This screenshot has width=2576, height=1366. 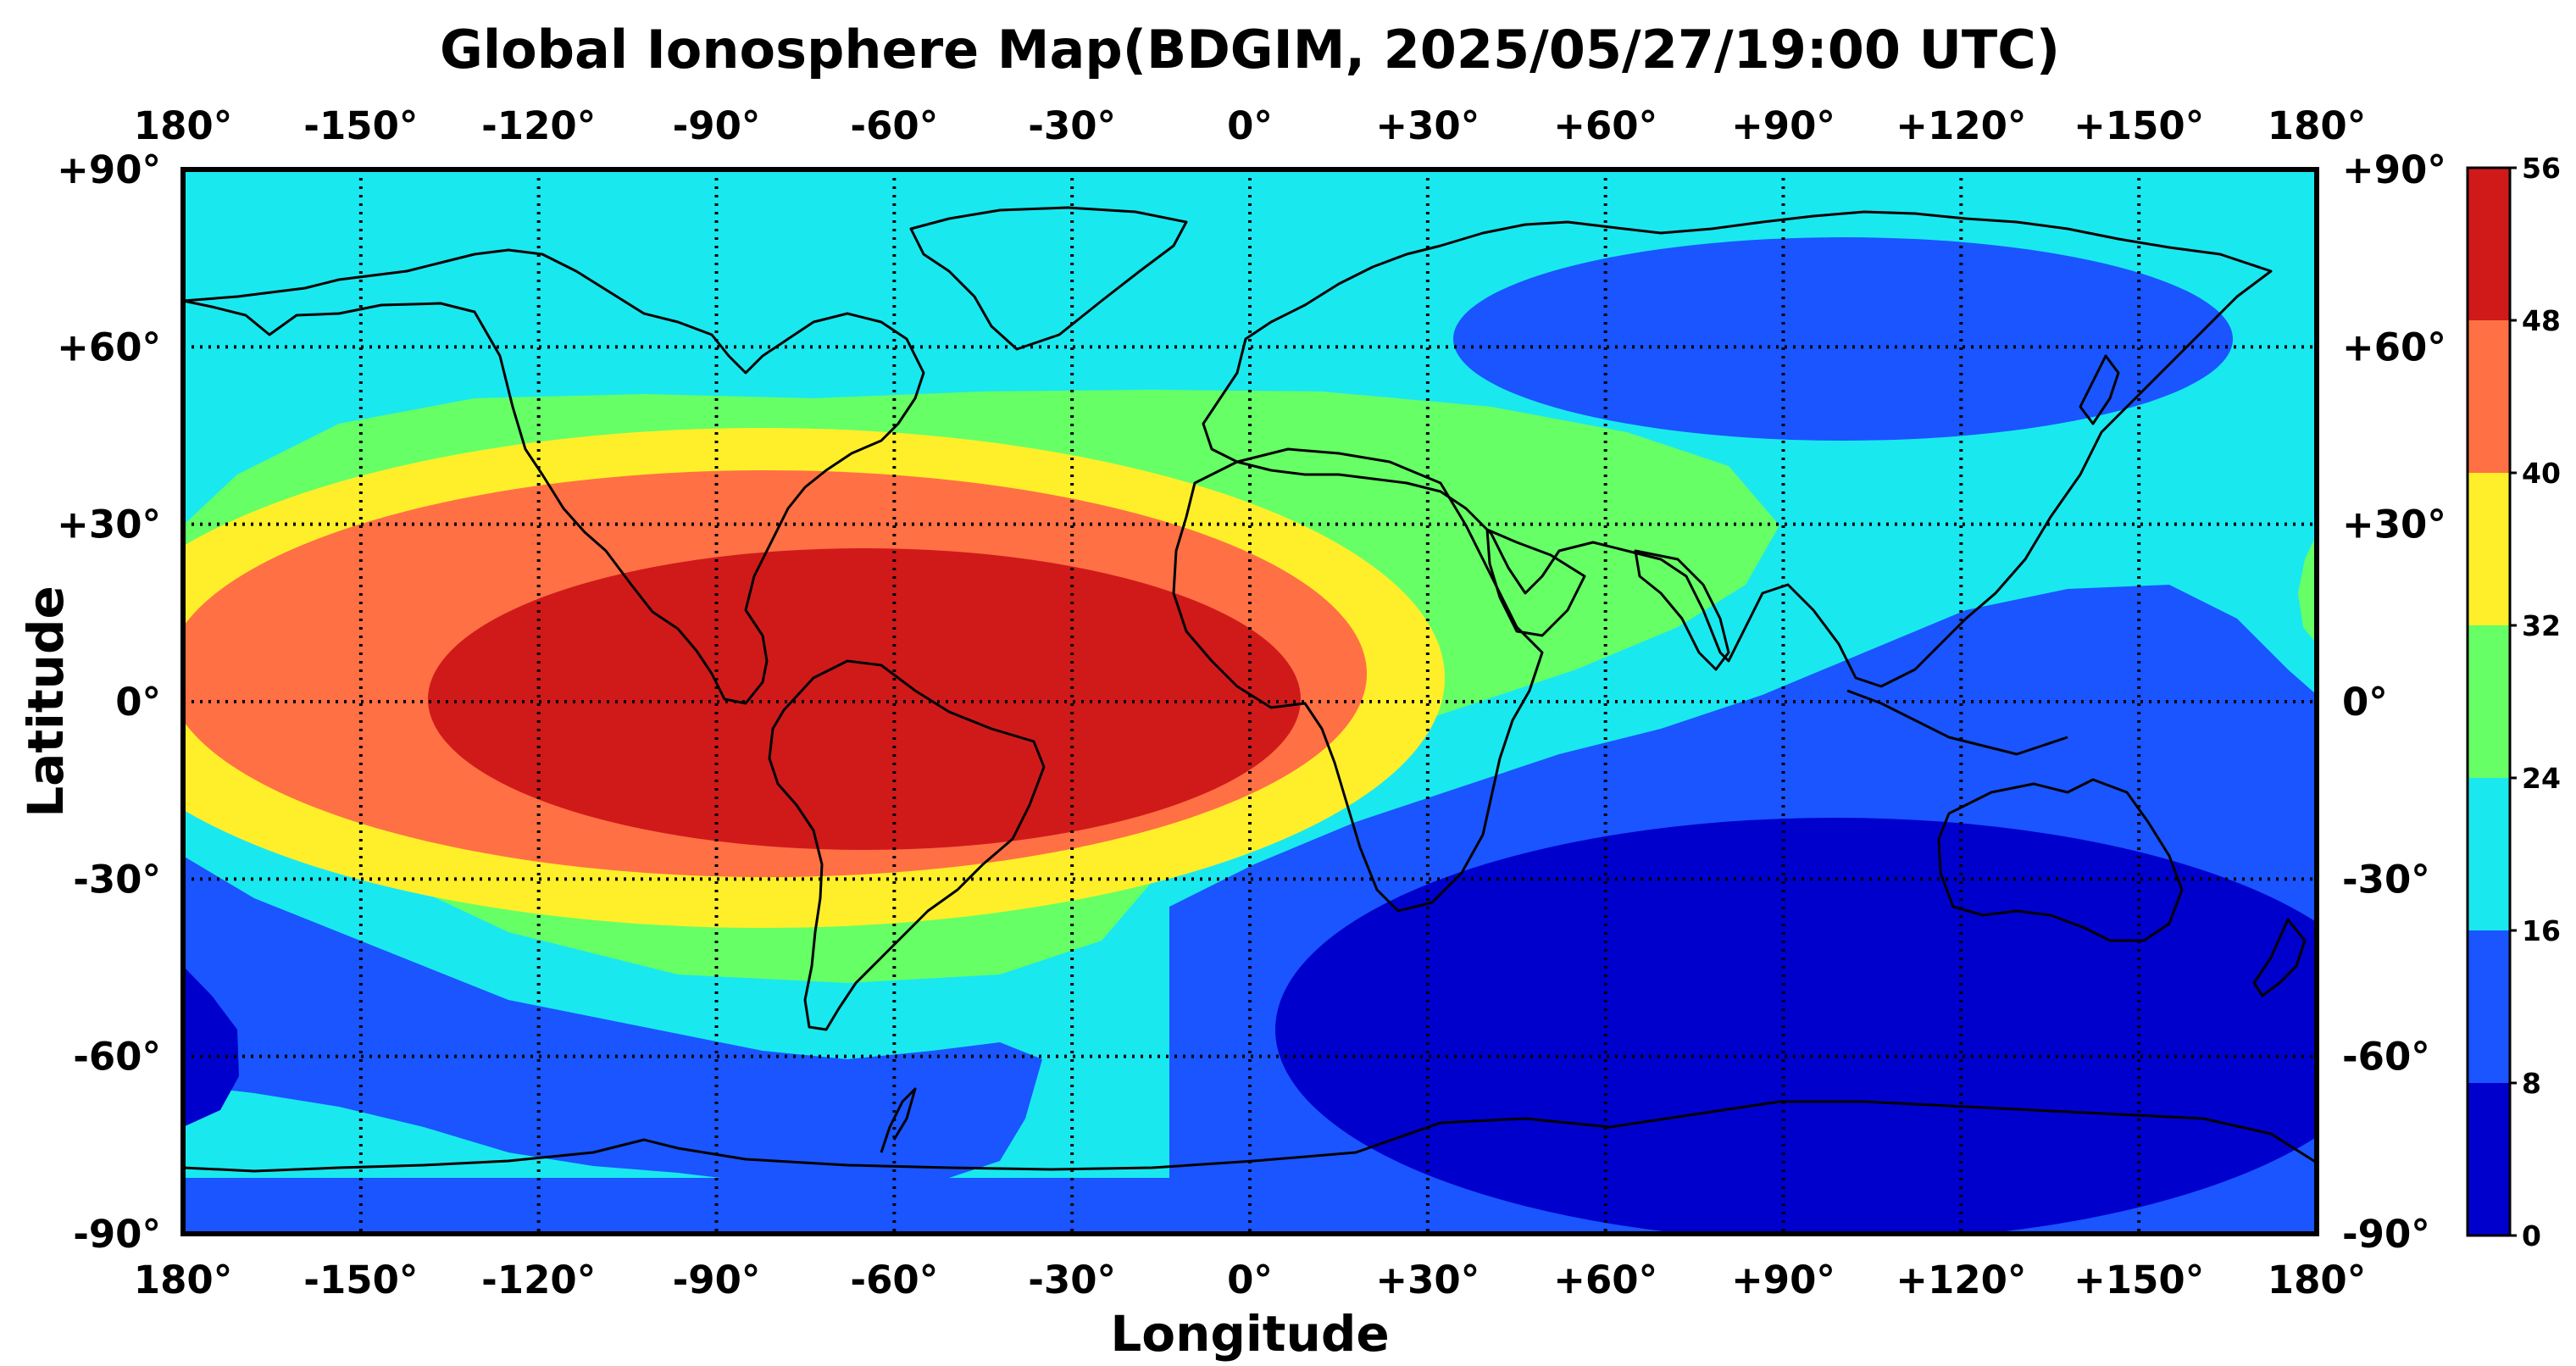 What do you see at coordinates (2531, 1235) in the screenshot?
I see `colorbar-tick-label: 0` at bounding box center [2531, 1235].